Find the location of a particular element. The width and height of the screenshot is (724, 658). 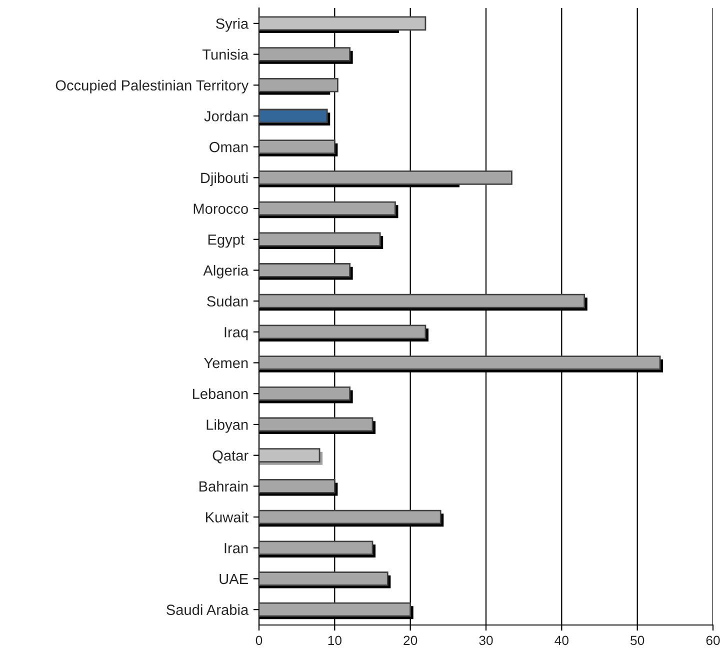

x-tick-label: 60 is located at coordinates (713, 641).